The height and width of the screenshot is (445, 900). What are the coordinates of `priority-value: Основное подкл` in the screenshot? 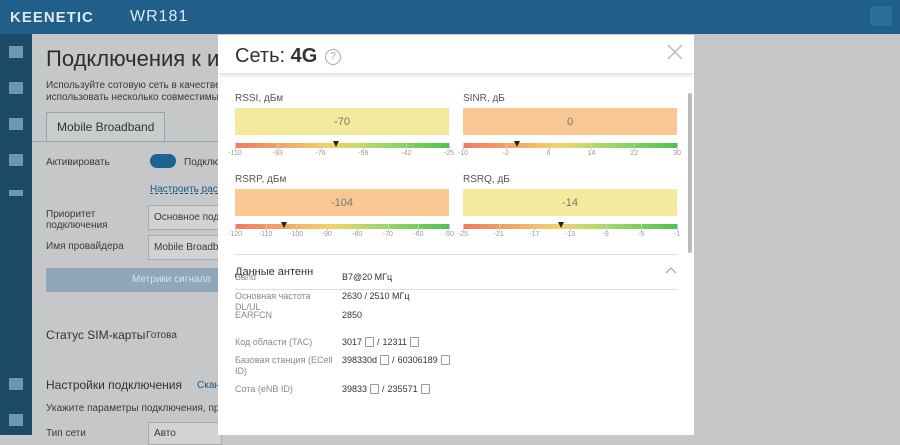 It's located at (189, 217).